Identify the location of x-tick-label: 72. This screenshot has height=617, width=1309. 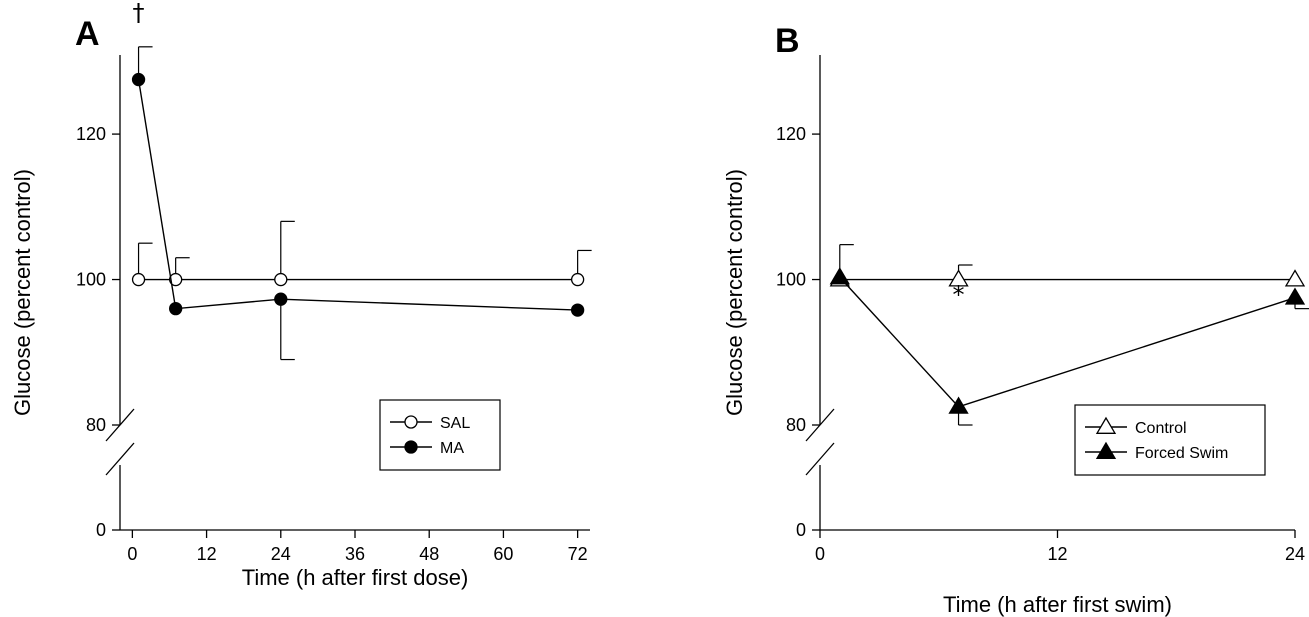
(578, 554).